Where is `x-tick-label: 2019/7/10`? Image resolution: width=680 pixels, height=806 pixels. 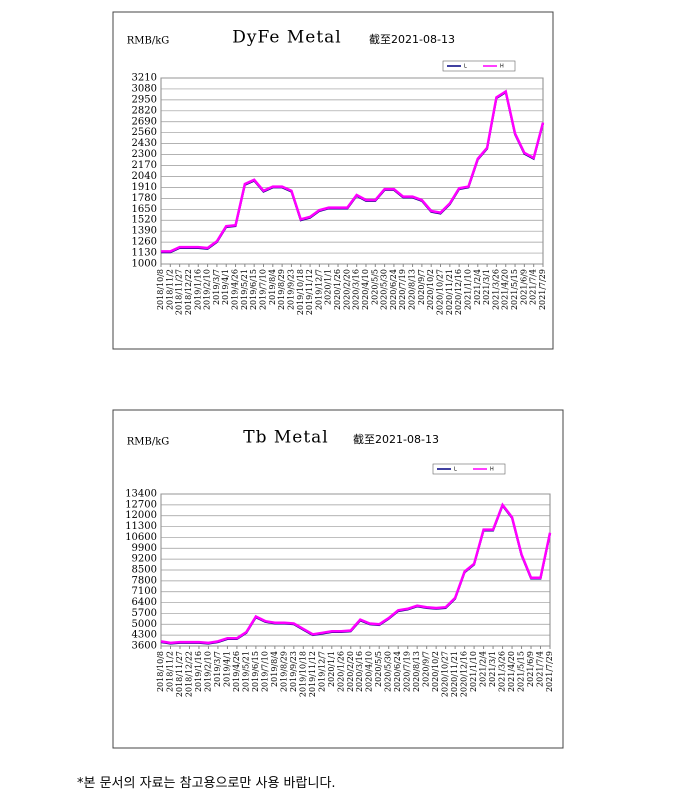
x-tick-label: 2019/7/10 is located at coordinates (262, 289).